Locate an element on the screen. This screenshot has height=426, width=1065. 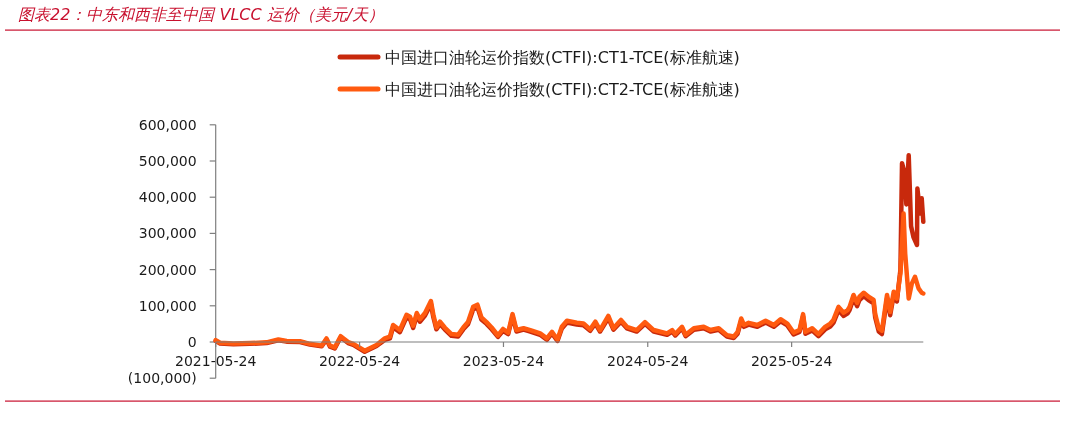
x-tick-label: 2023-05-24 is located at coordinates (503, 361).